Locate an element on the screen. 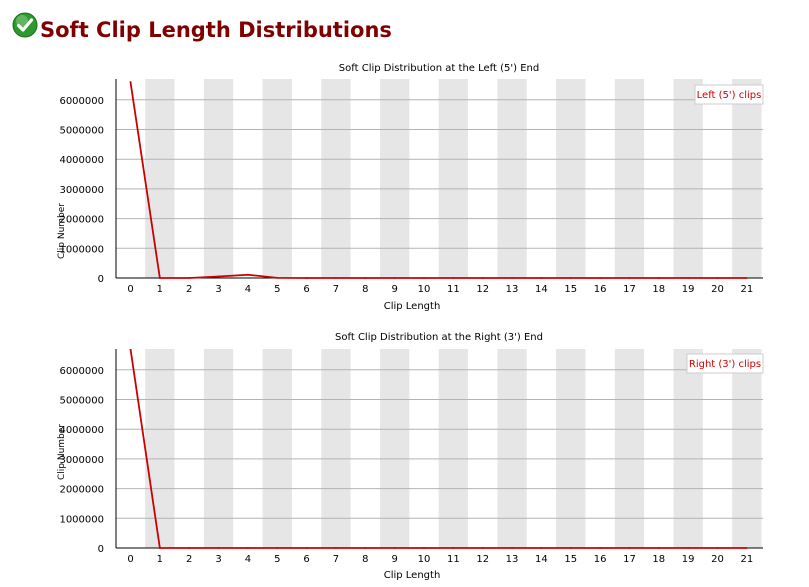 The image size is (809, 587). x-axis-label: Clip Length is located at coordinates (412, 306).